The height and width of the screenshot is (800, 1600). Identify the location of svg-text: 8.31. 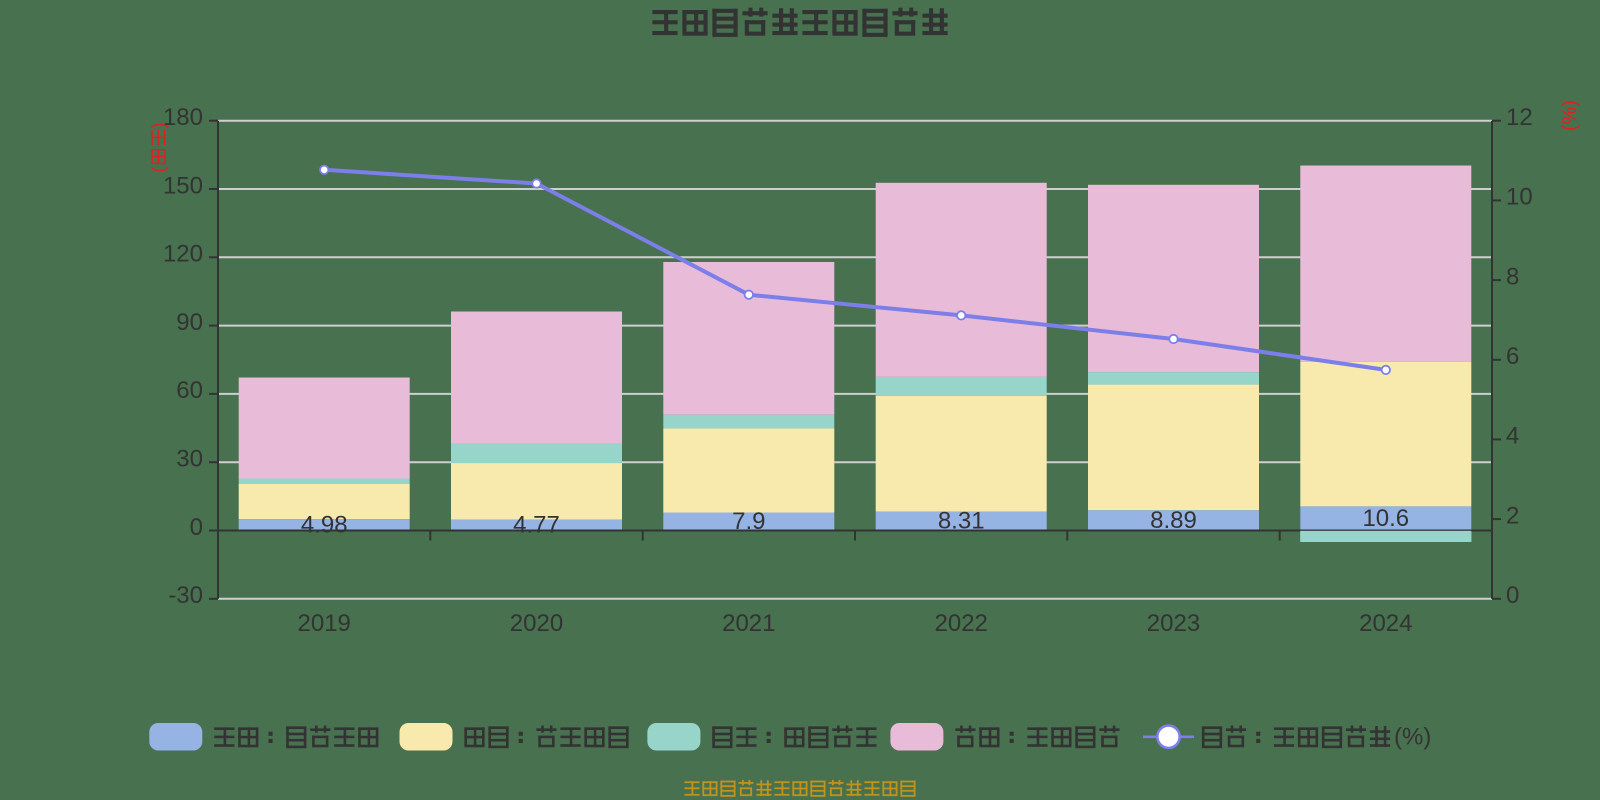
(961, 521).